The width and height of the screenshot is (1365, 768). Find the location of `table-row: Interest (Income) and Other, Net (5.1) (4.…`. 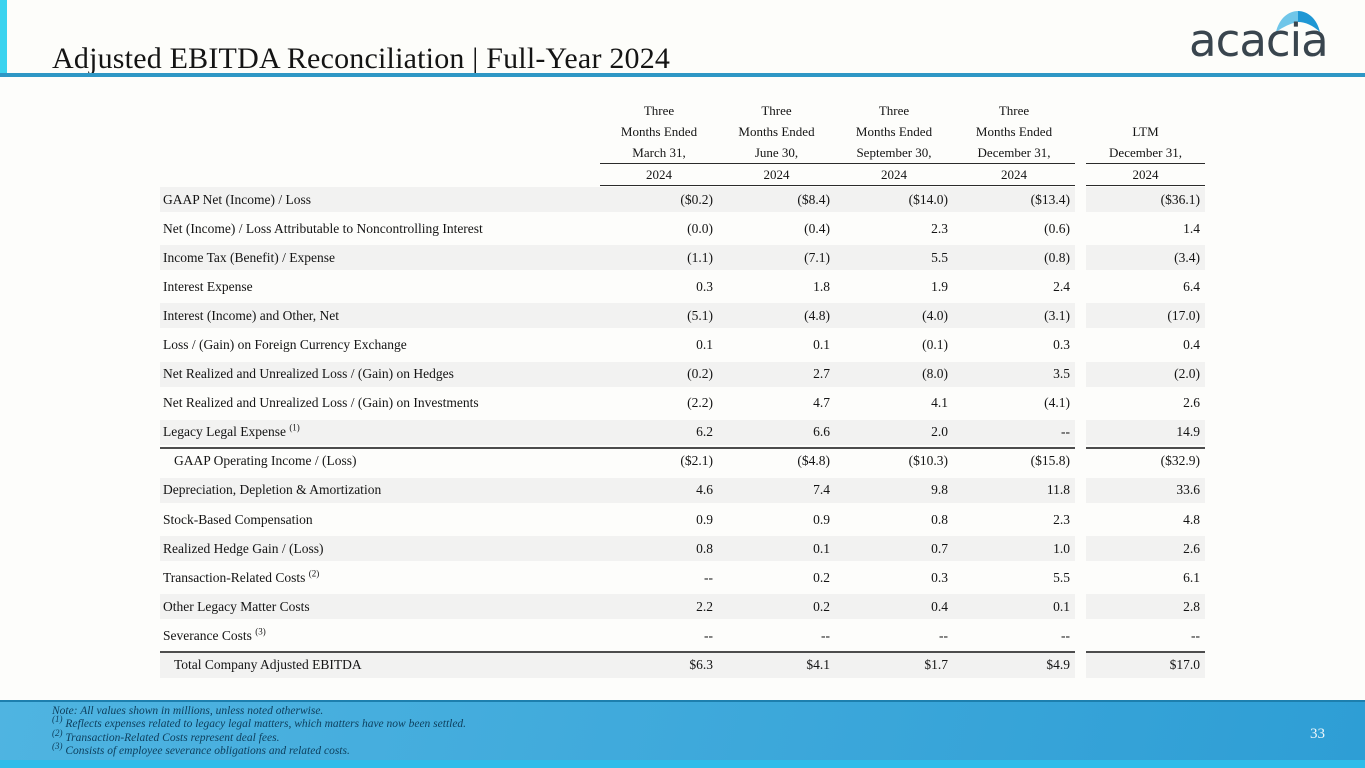

table-row: Interest (Income) and Other, Net (5.1) (4.… is located at coordinates (682, 315).